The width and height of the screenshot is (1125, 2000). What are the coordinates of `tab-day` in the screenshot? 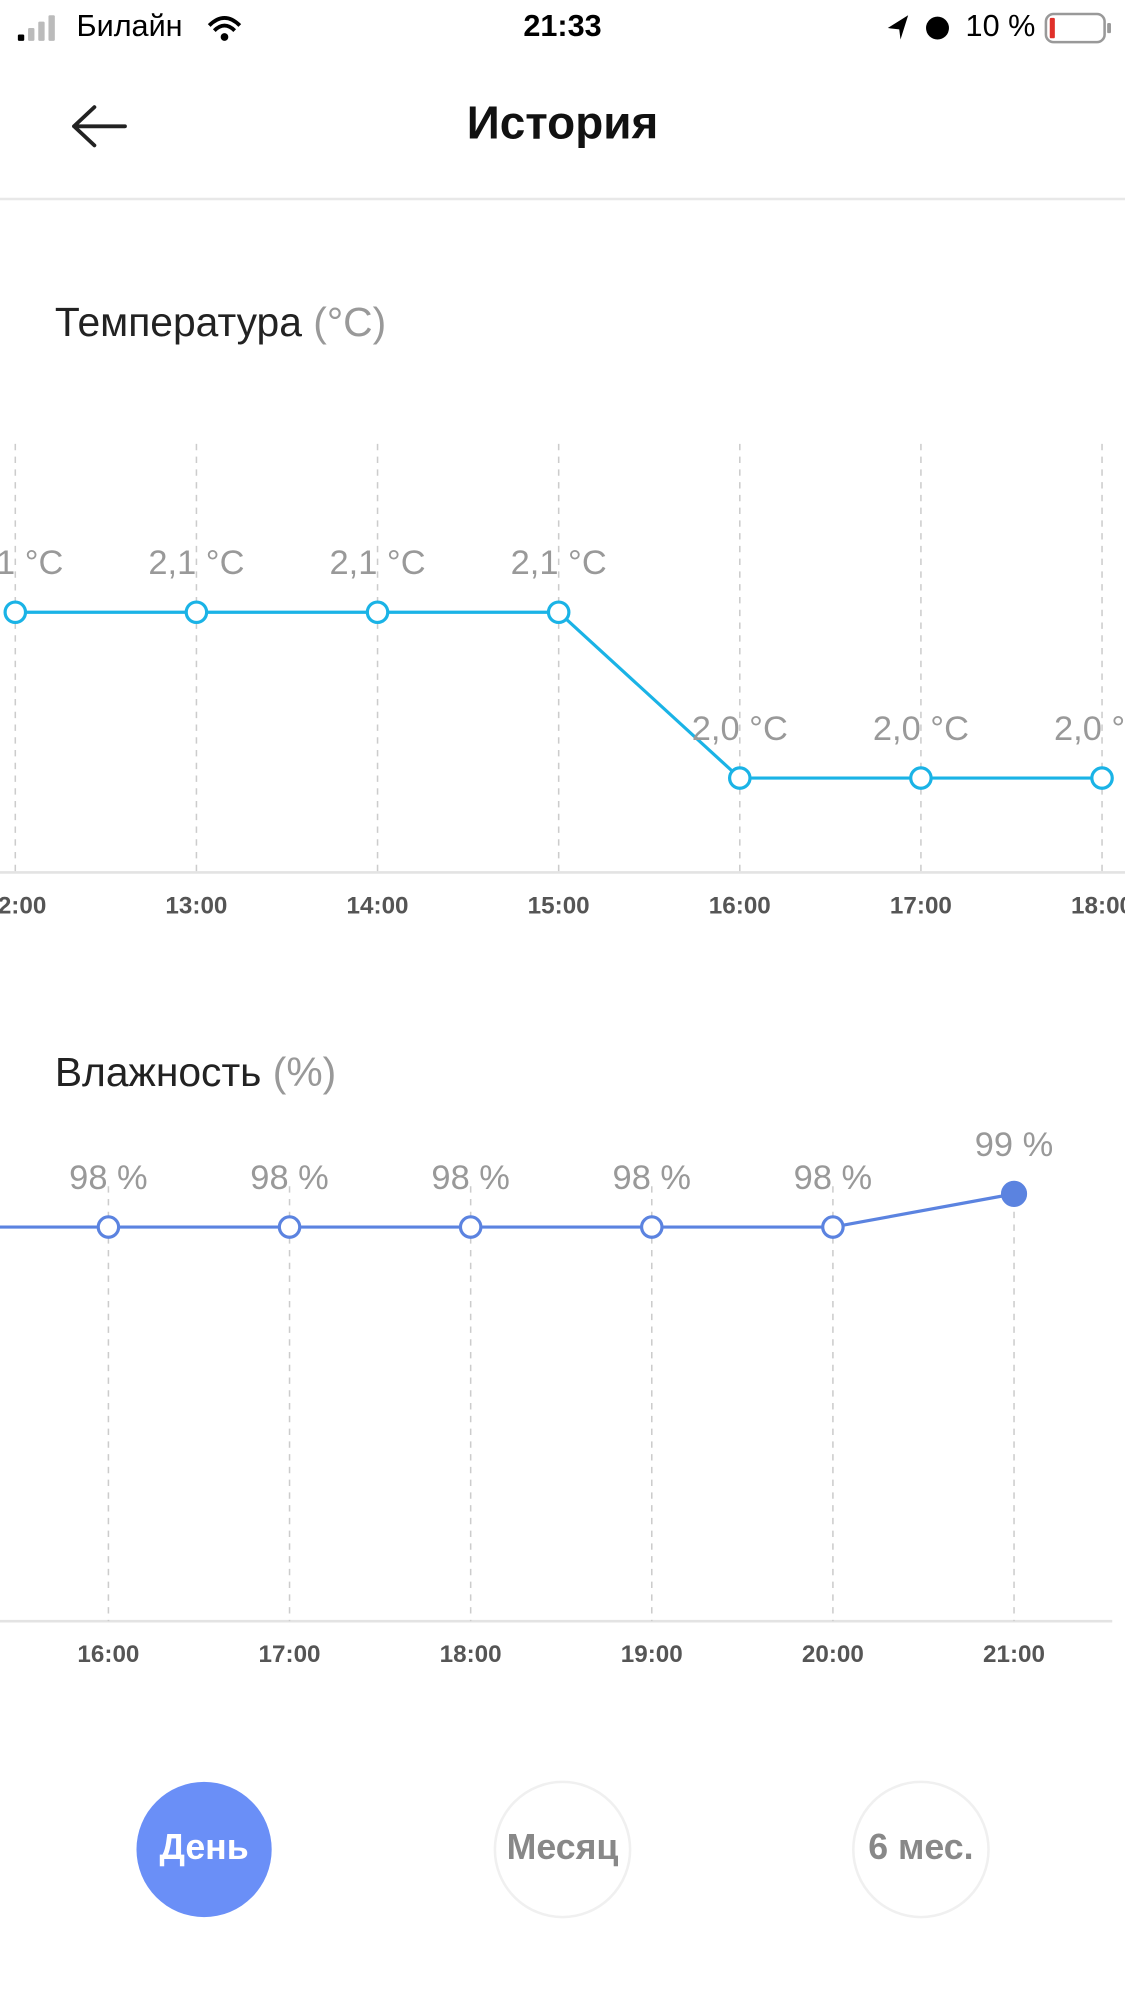 It's located at (204, 1849).